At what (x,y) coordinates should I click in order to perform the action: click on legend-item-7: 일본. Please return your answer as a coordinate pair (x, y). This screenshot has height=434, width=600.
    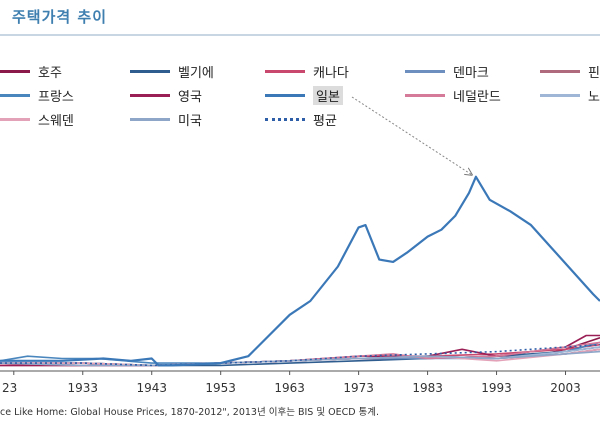
    Looking at the image, I should click on (304, 95).